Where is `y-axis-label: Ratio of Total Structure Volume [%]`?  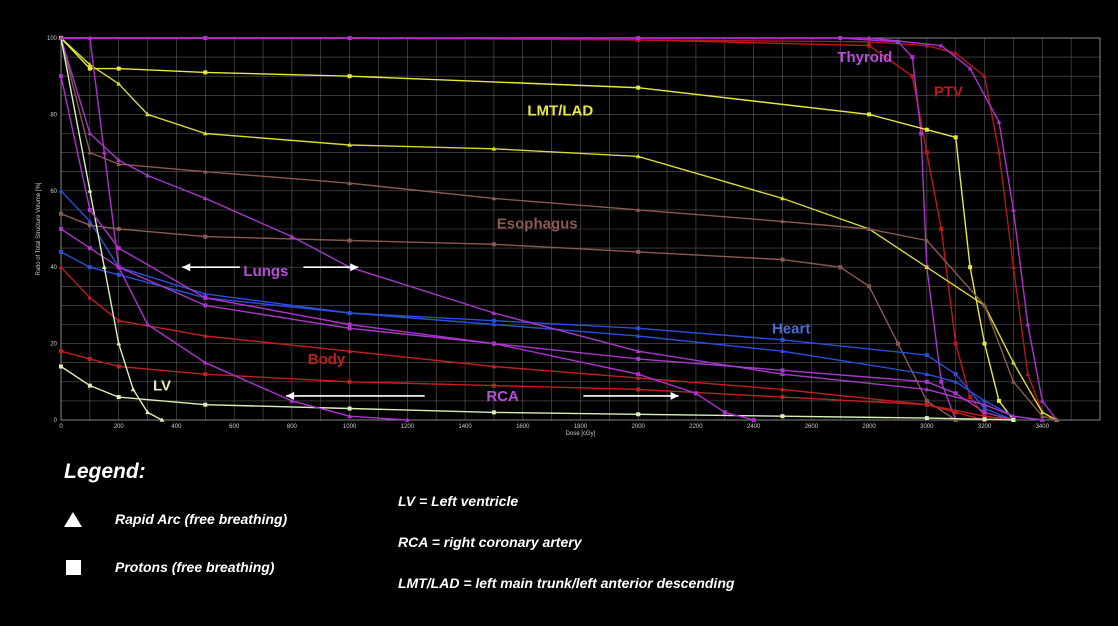
y-axis-label: Ratio of Total Structure Volume [%] is located at coordinates (39, 228).